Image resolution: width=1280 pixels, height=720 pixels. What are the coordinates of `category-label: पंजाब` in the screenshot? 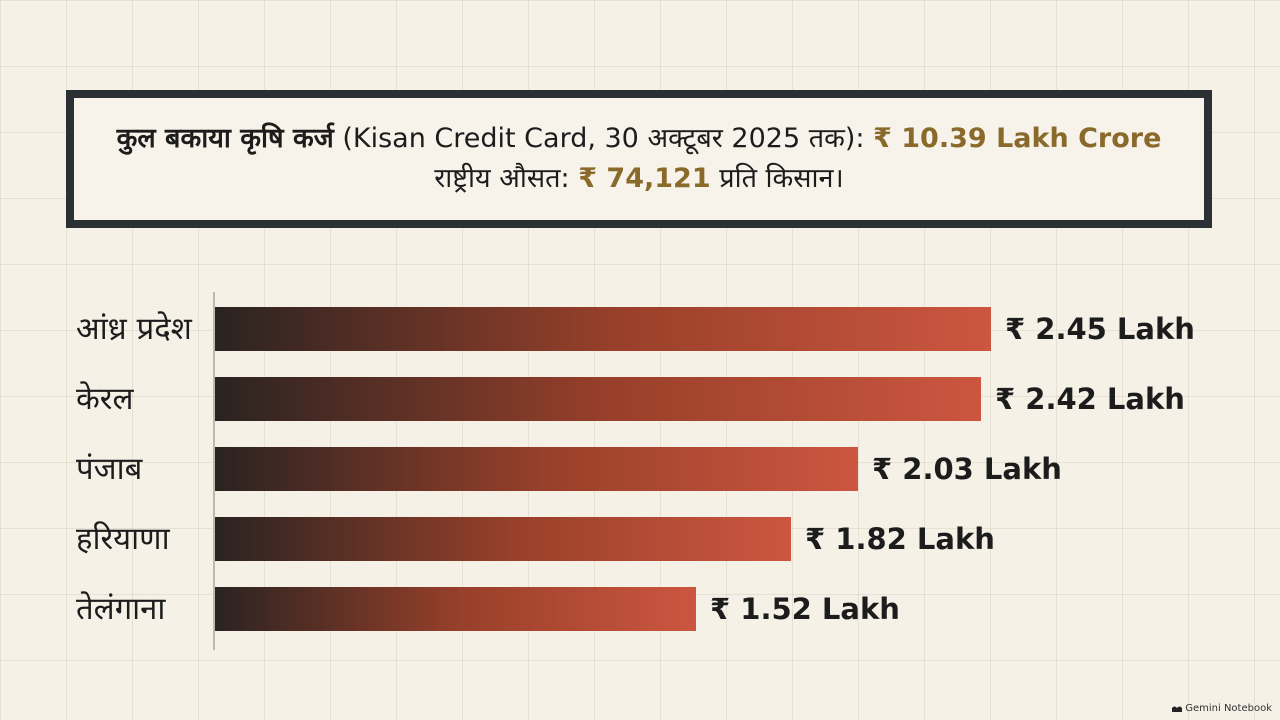 It's located at (109, 469).